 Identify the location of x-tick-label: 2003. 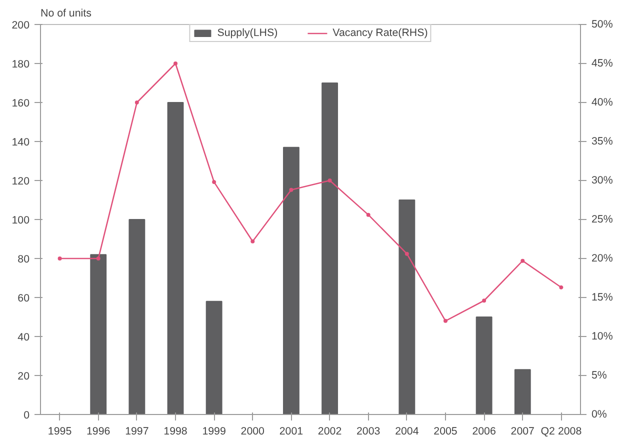
(368, 432).